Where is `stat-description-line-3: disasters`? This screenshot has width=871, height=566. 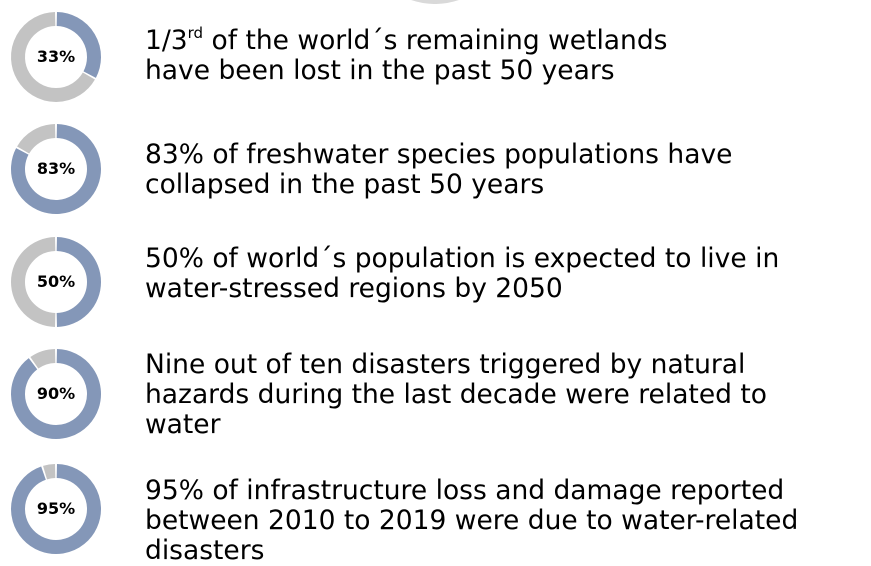 stat-description-line-3: disasters is located at coordinates (205, 550).